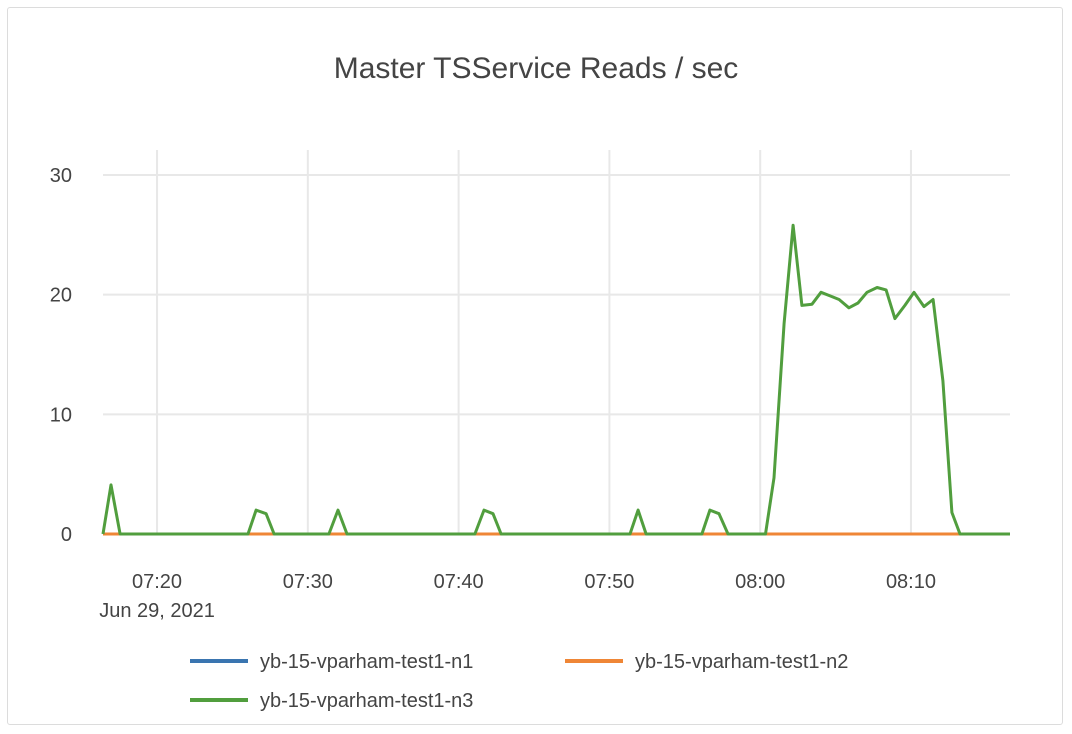 The image size is (1072, 734). I want to click on y-tick-label: 20, so click(61, 296).